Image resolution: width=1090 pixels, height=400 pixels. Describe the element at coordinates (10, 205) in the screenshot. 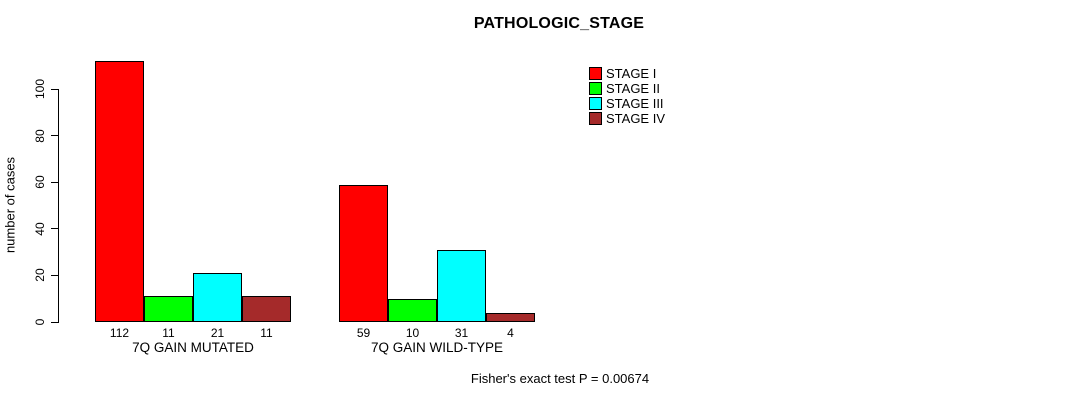

I see `y-axis-label: number of cases` at that location.